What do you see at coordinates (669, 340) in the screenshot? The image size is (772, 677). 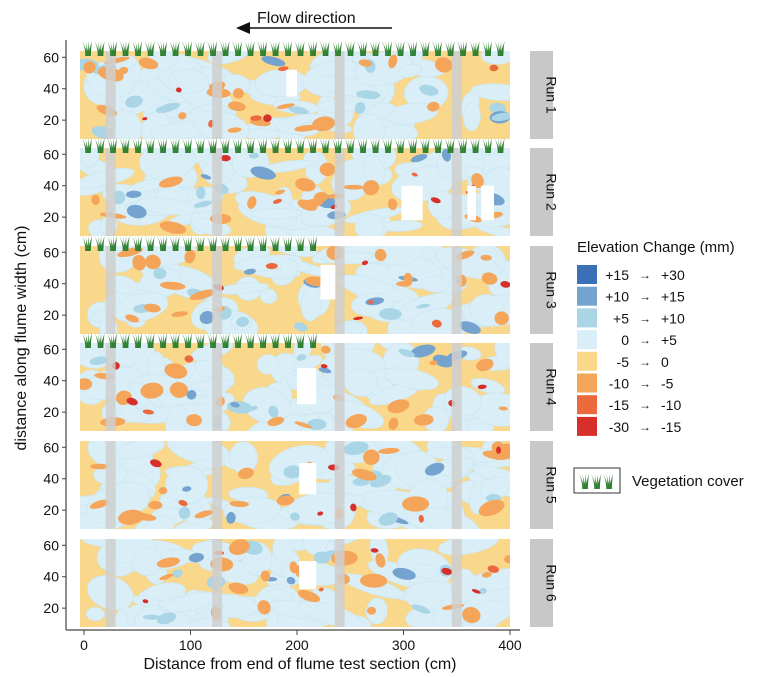 I see `legend-to: +5` at bounding box center [669, 340].